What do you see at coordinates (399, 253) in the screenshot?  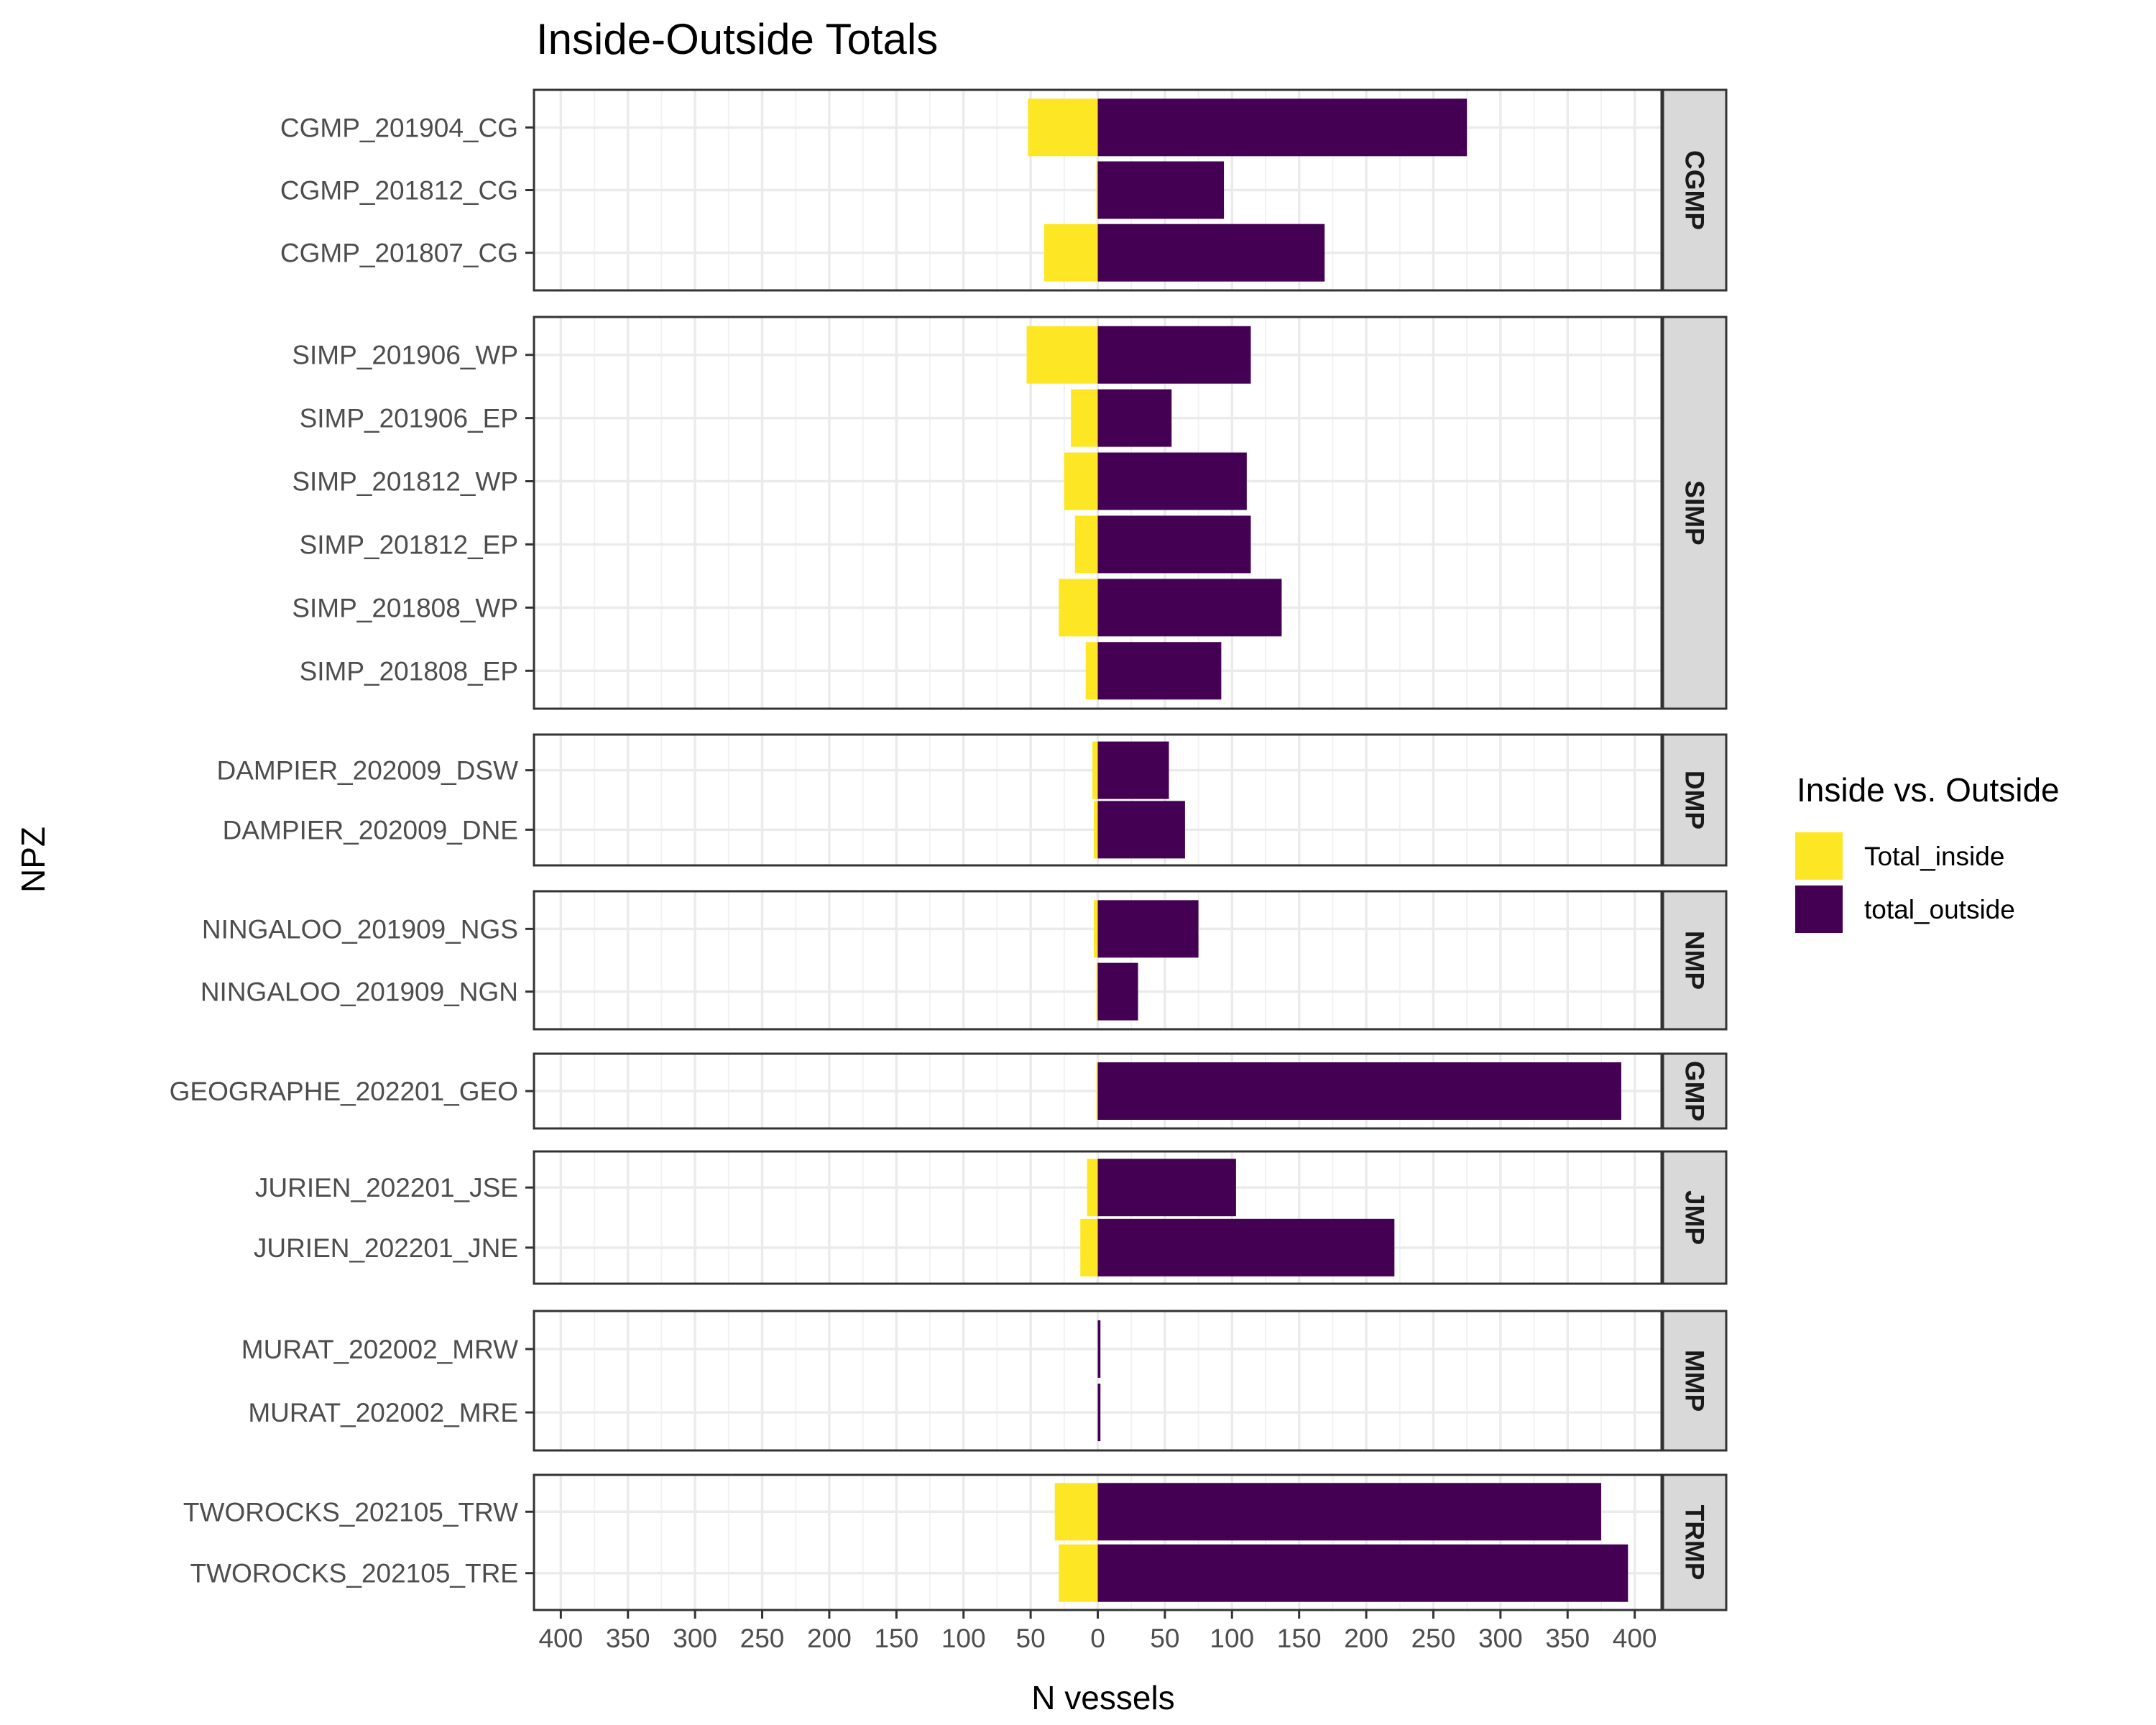 I see `y-tick-label: CGMP_201807_CG` at bounding box center [399, 253].